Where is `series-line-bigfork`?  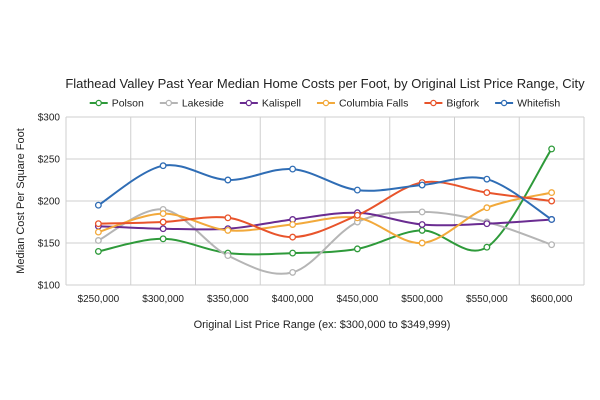
series-line-bigfork is located at coordinates (325, 209).